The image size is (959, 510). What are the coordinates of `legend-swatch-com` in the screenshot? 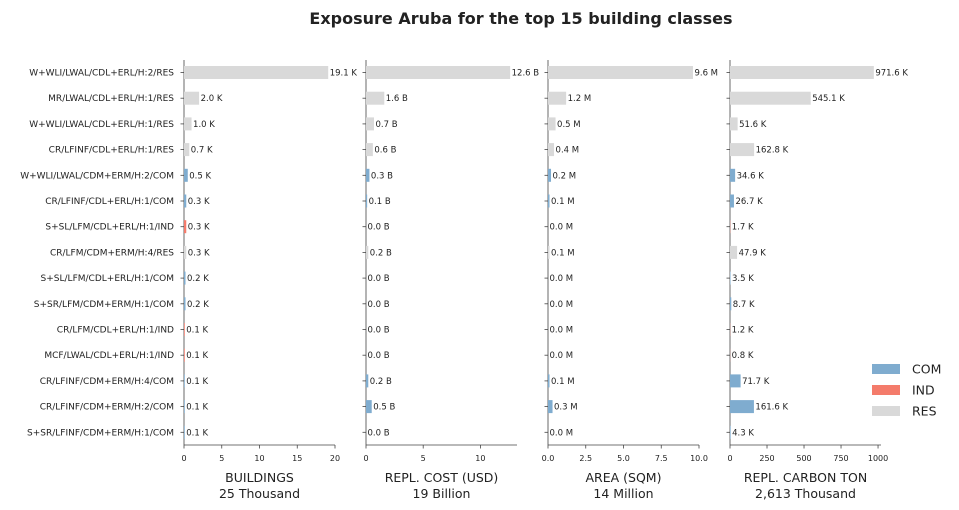 It's located at (886, 369).